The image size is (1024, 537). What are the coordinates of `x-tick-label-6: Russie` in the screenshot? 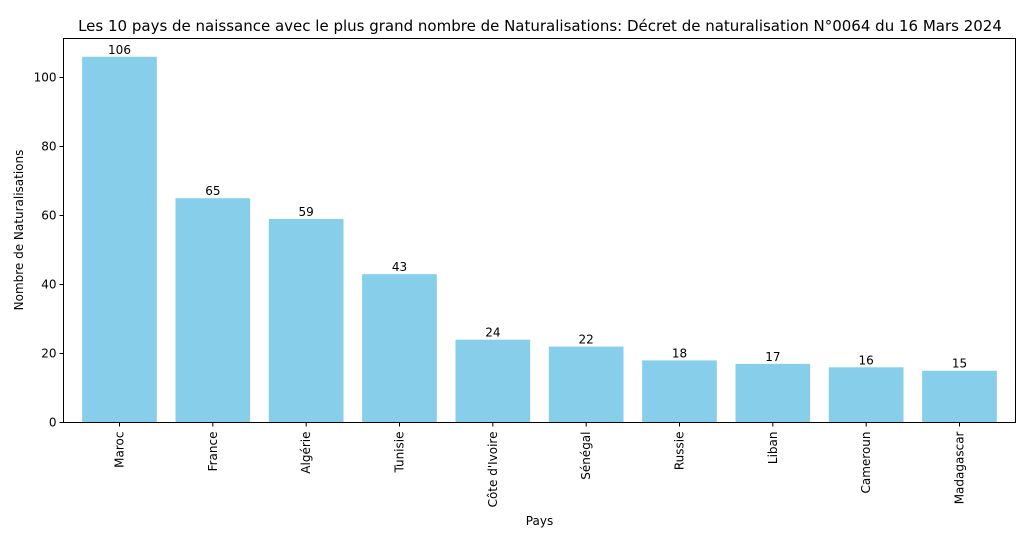 It's located at (680, 451).